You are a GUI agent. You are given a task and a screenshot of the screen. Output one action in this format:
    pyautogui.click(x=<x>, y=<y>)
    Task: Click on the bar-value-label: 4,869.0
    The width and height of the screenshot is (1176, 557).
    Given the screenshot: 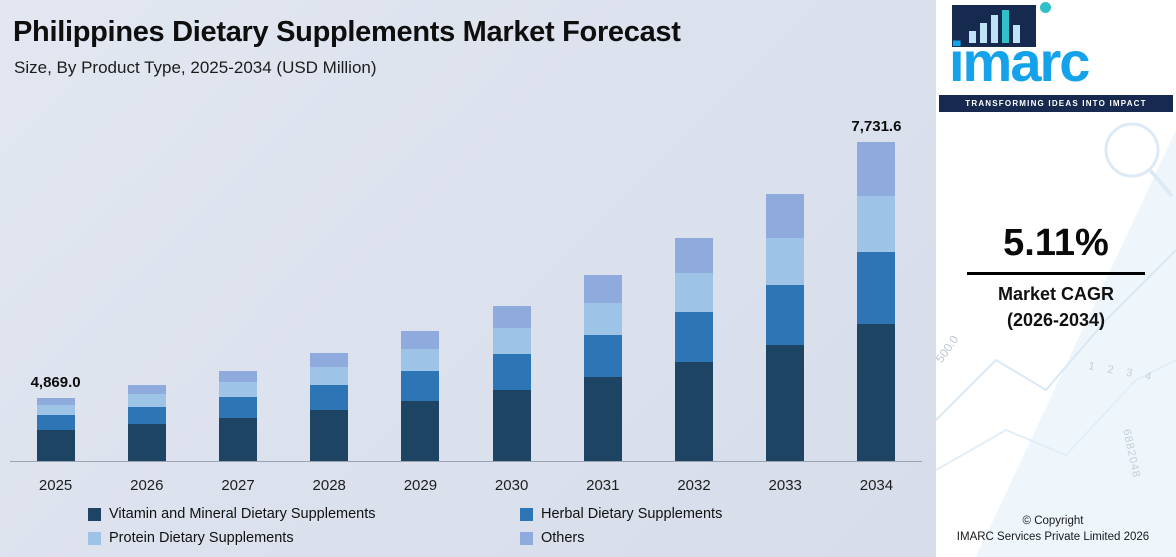 What is the action you would take?
    pyautogui.click(x=55, y=382)
    